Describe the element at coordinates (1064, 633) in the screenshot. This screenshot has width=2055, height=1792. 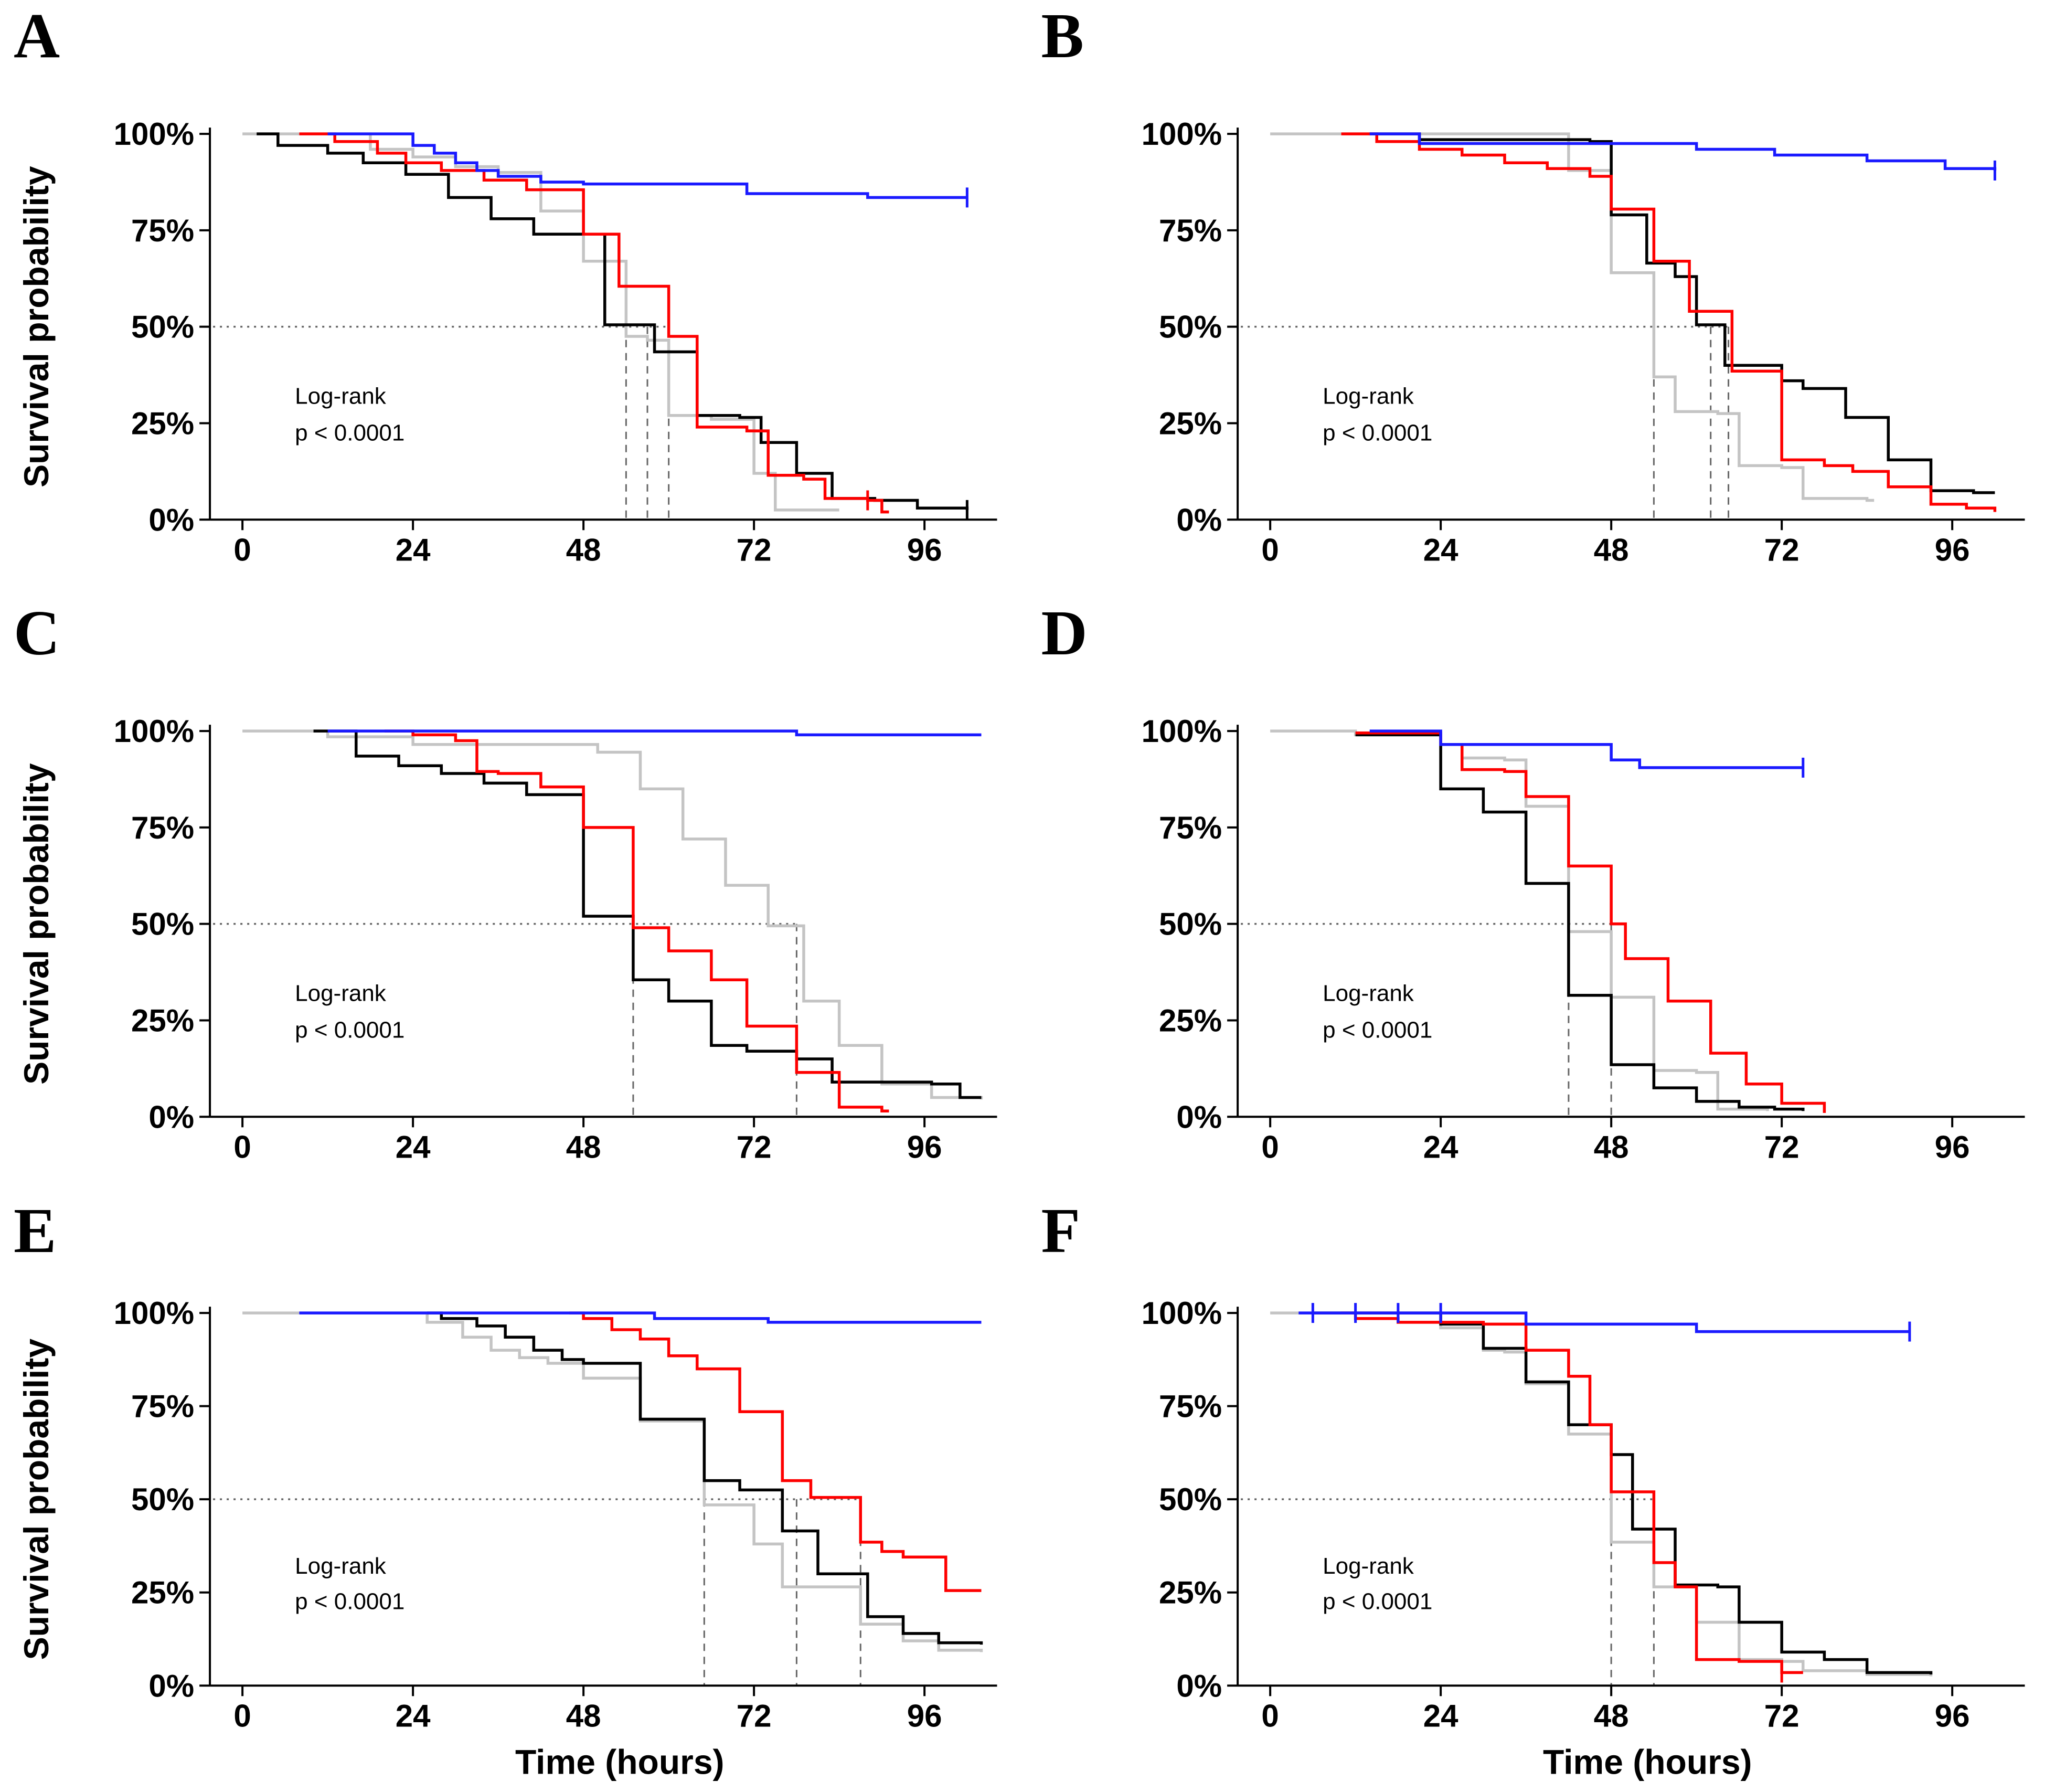
I see `panel-d-letter: D` at that location.